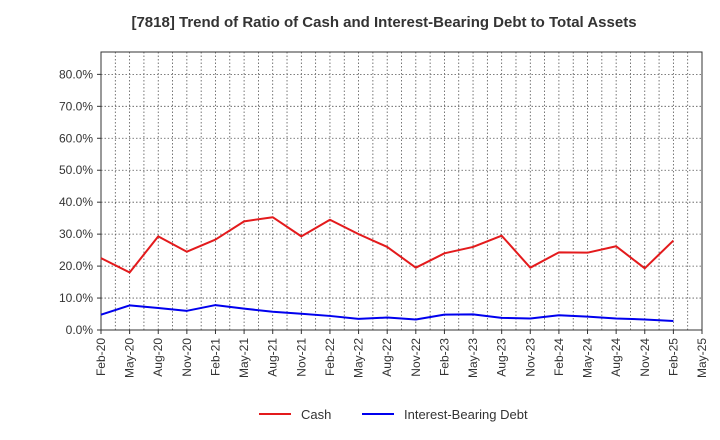 This screenshot has width=720, height=440. What do you see at coordinates (316, 414) in the screenshot?
I see `legend-label-cash: Cash` at bounding box center [316, 414].